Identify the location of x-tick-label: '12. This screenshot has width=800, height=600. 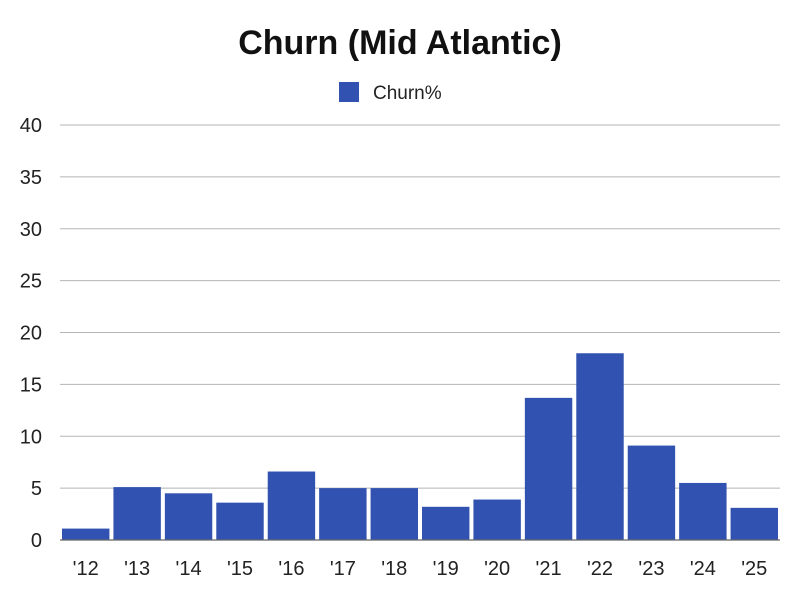
(86, 569).